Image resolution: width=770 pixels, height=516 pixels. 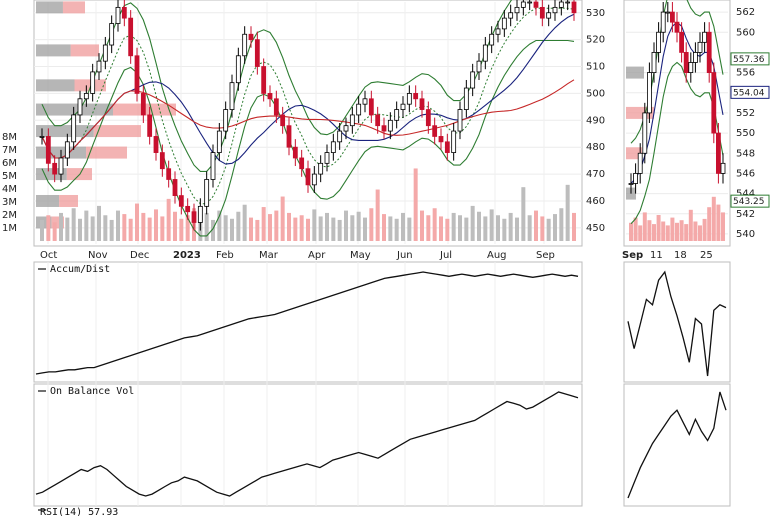 I want to click on zoom-price-tick-label: 562, so click(x=745, y=12).